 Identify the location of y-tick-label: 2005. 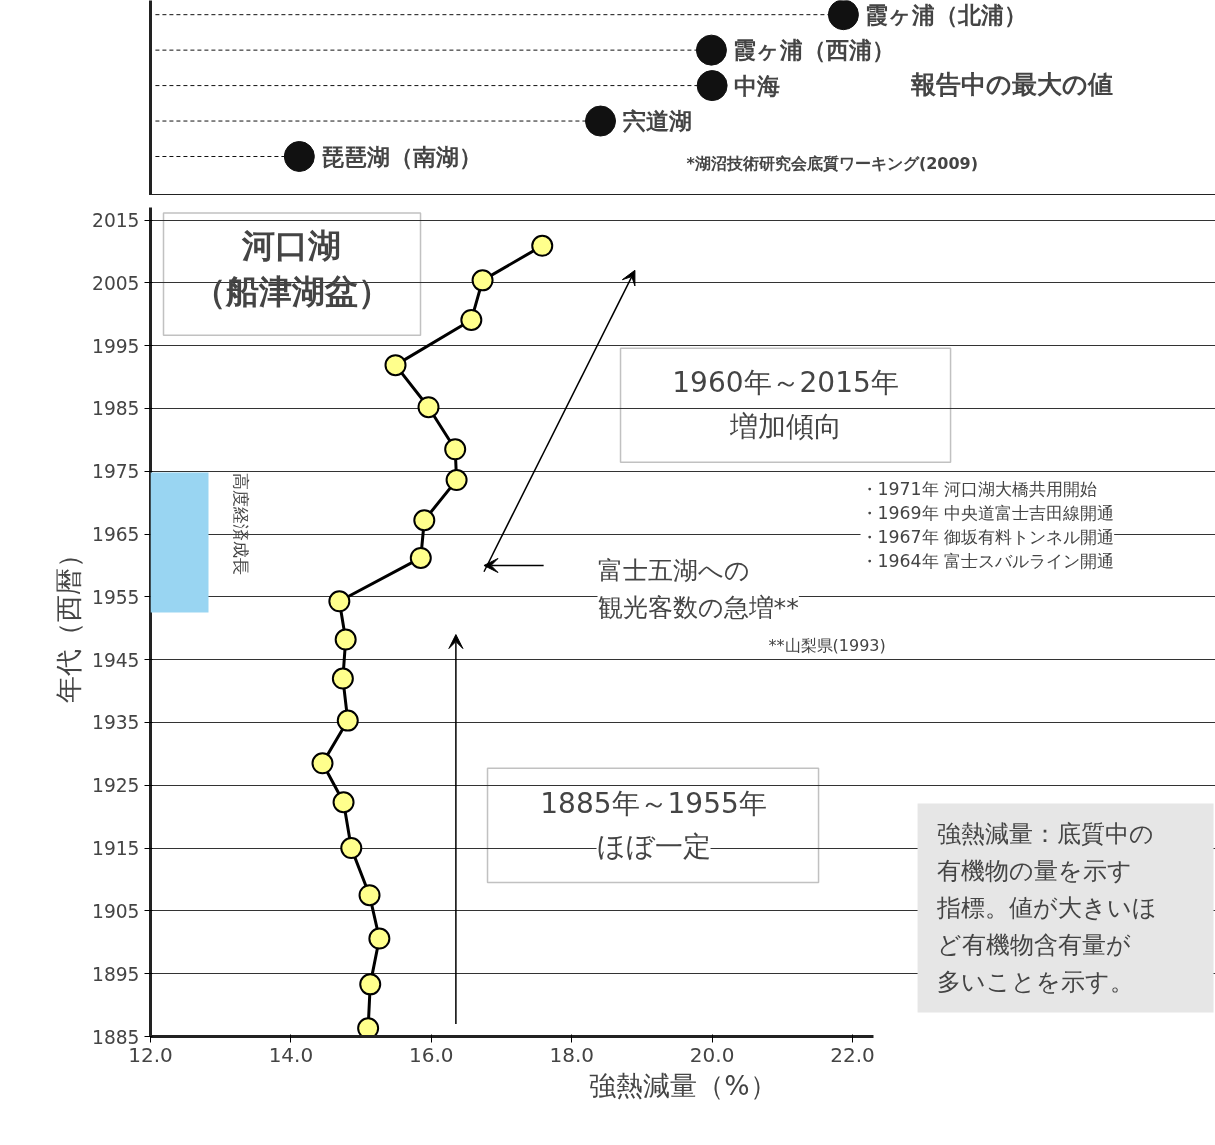
(116, 283).